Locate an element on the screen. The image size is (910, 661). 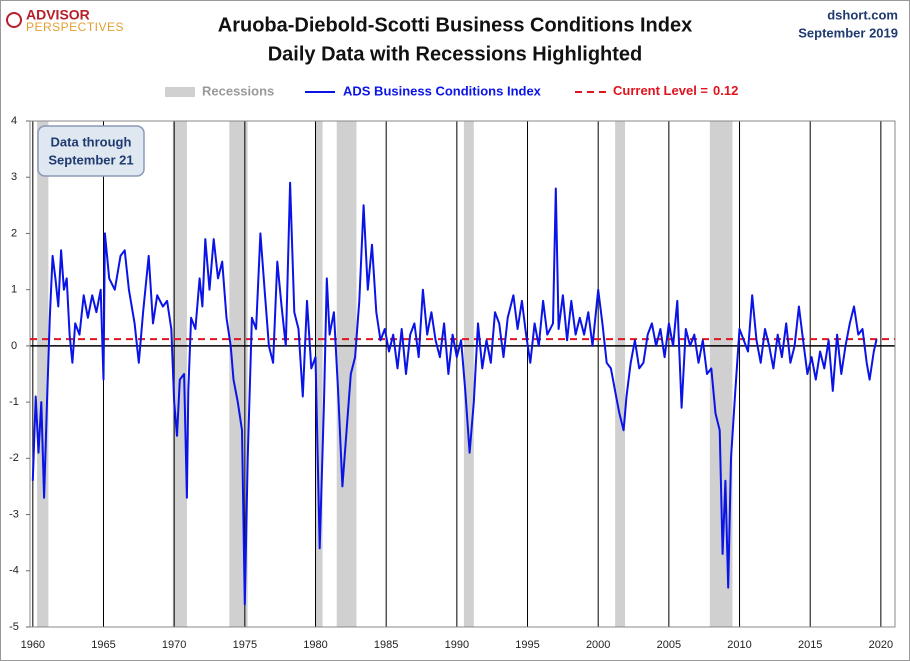
y-tick-label: -2 is located at coordinates (14, 458).